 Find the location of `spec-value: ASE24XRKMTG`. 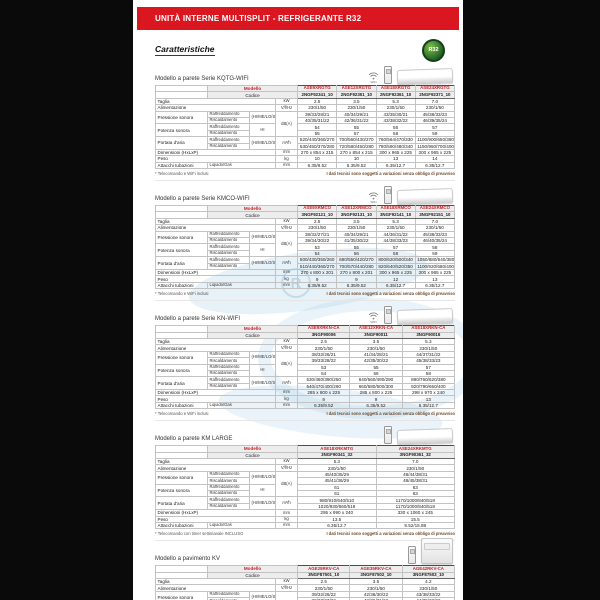

spec-value: ASE24XRKMTG is located at coordinates (415, 449).